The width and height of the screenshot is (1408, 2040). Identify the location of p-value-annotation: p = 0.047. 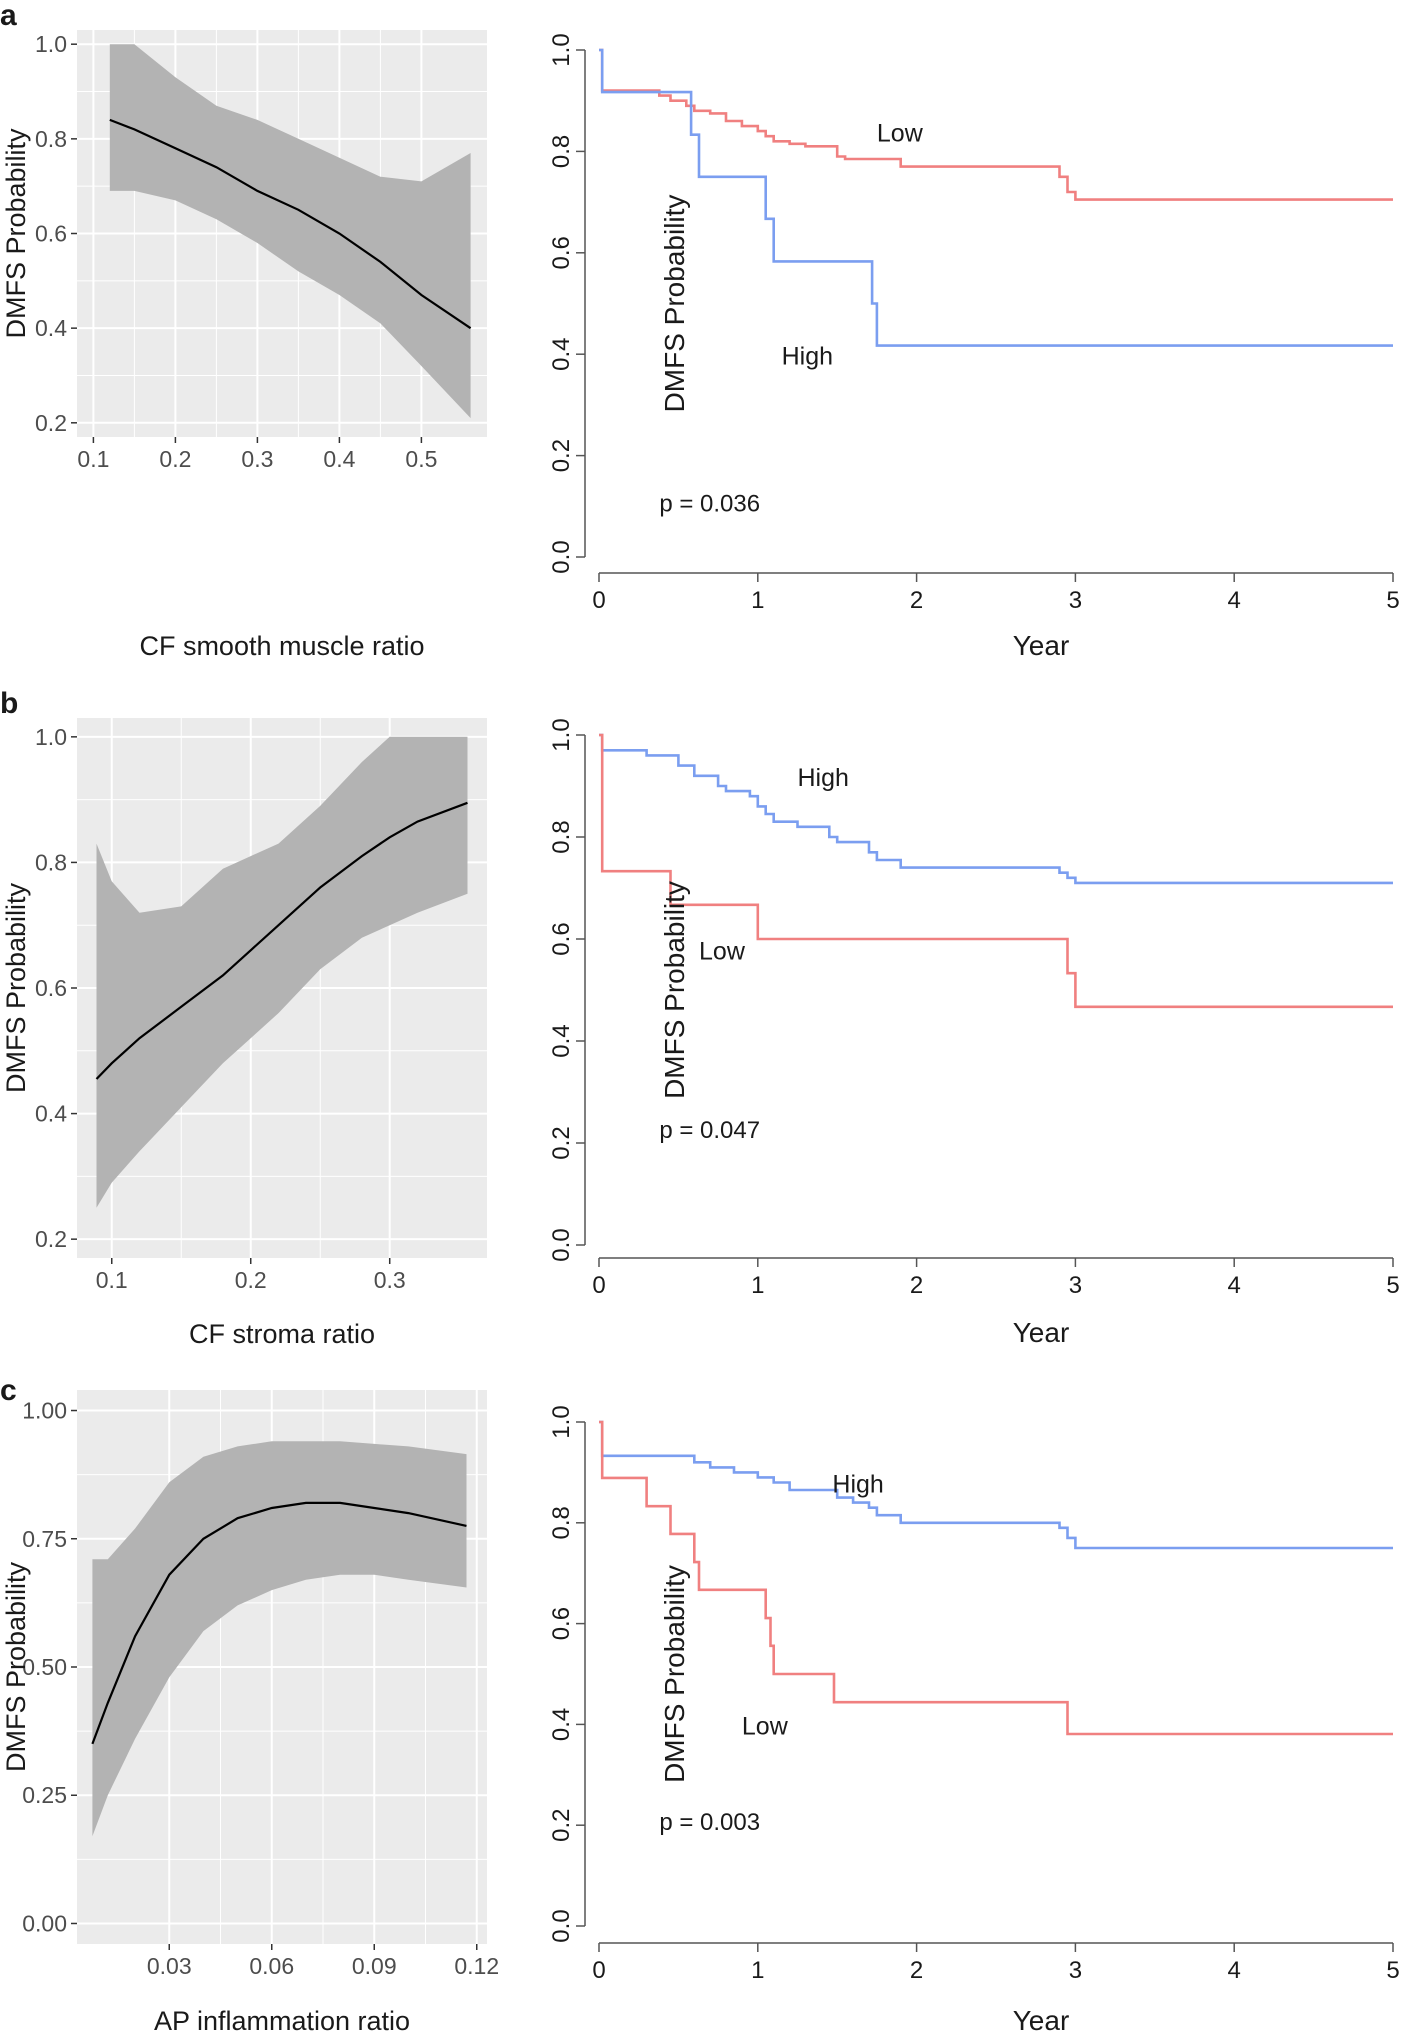
(709, 1130).